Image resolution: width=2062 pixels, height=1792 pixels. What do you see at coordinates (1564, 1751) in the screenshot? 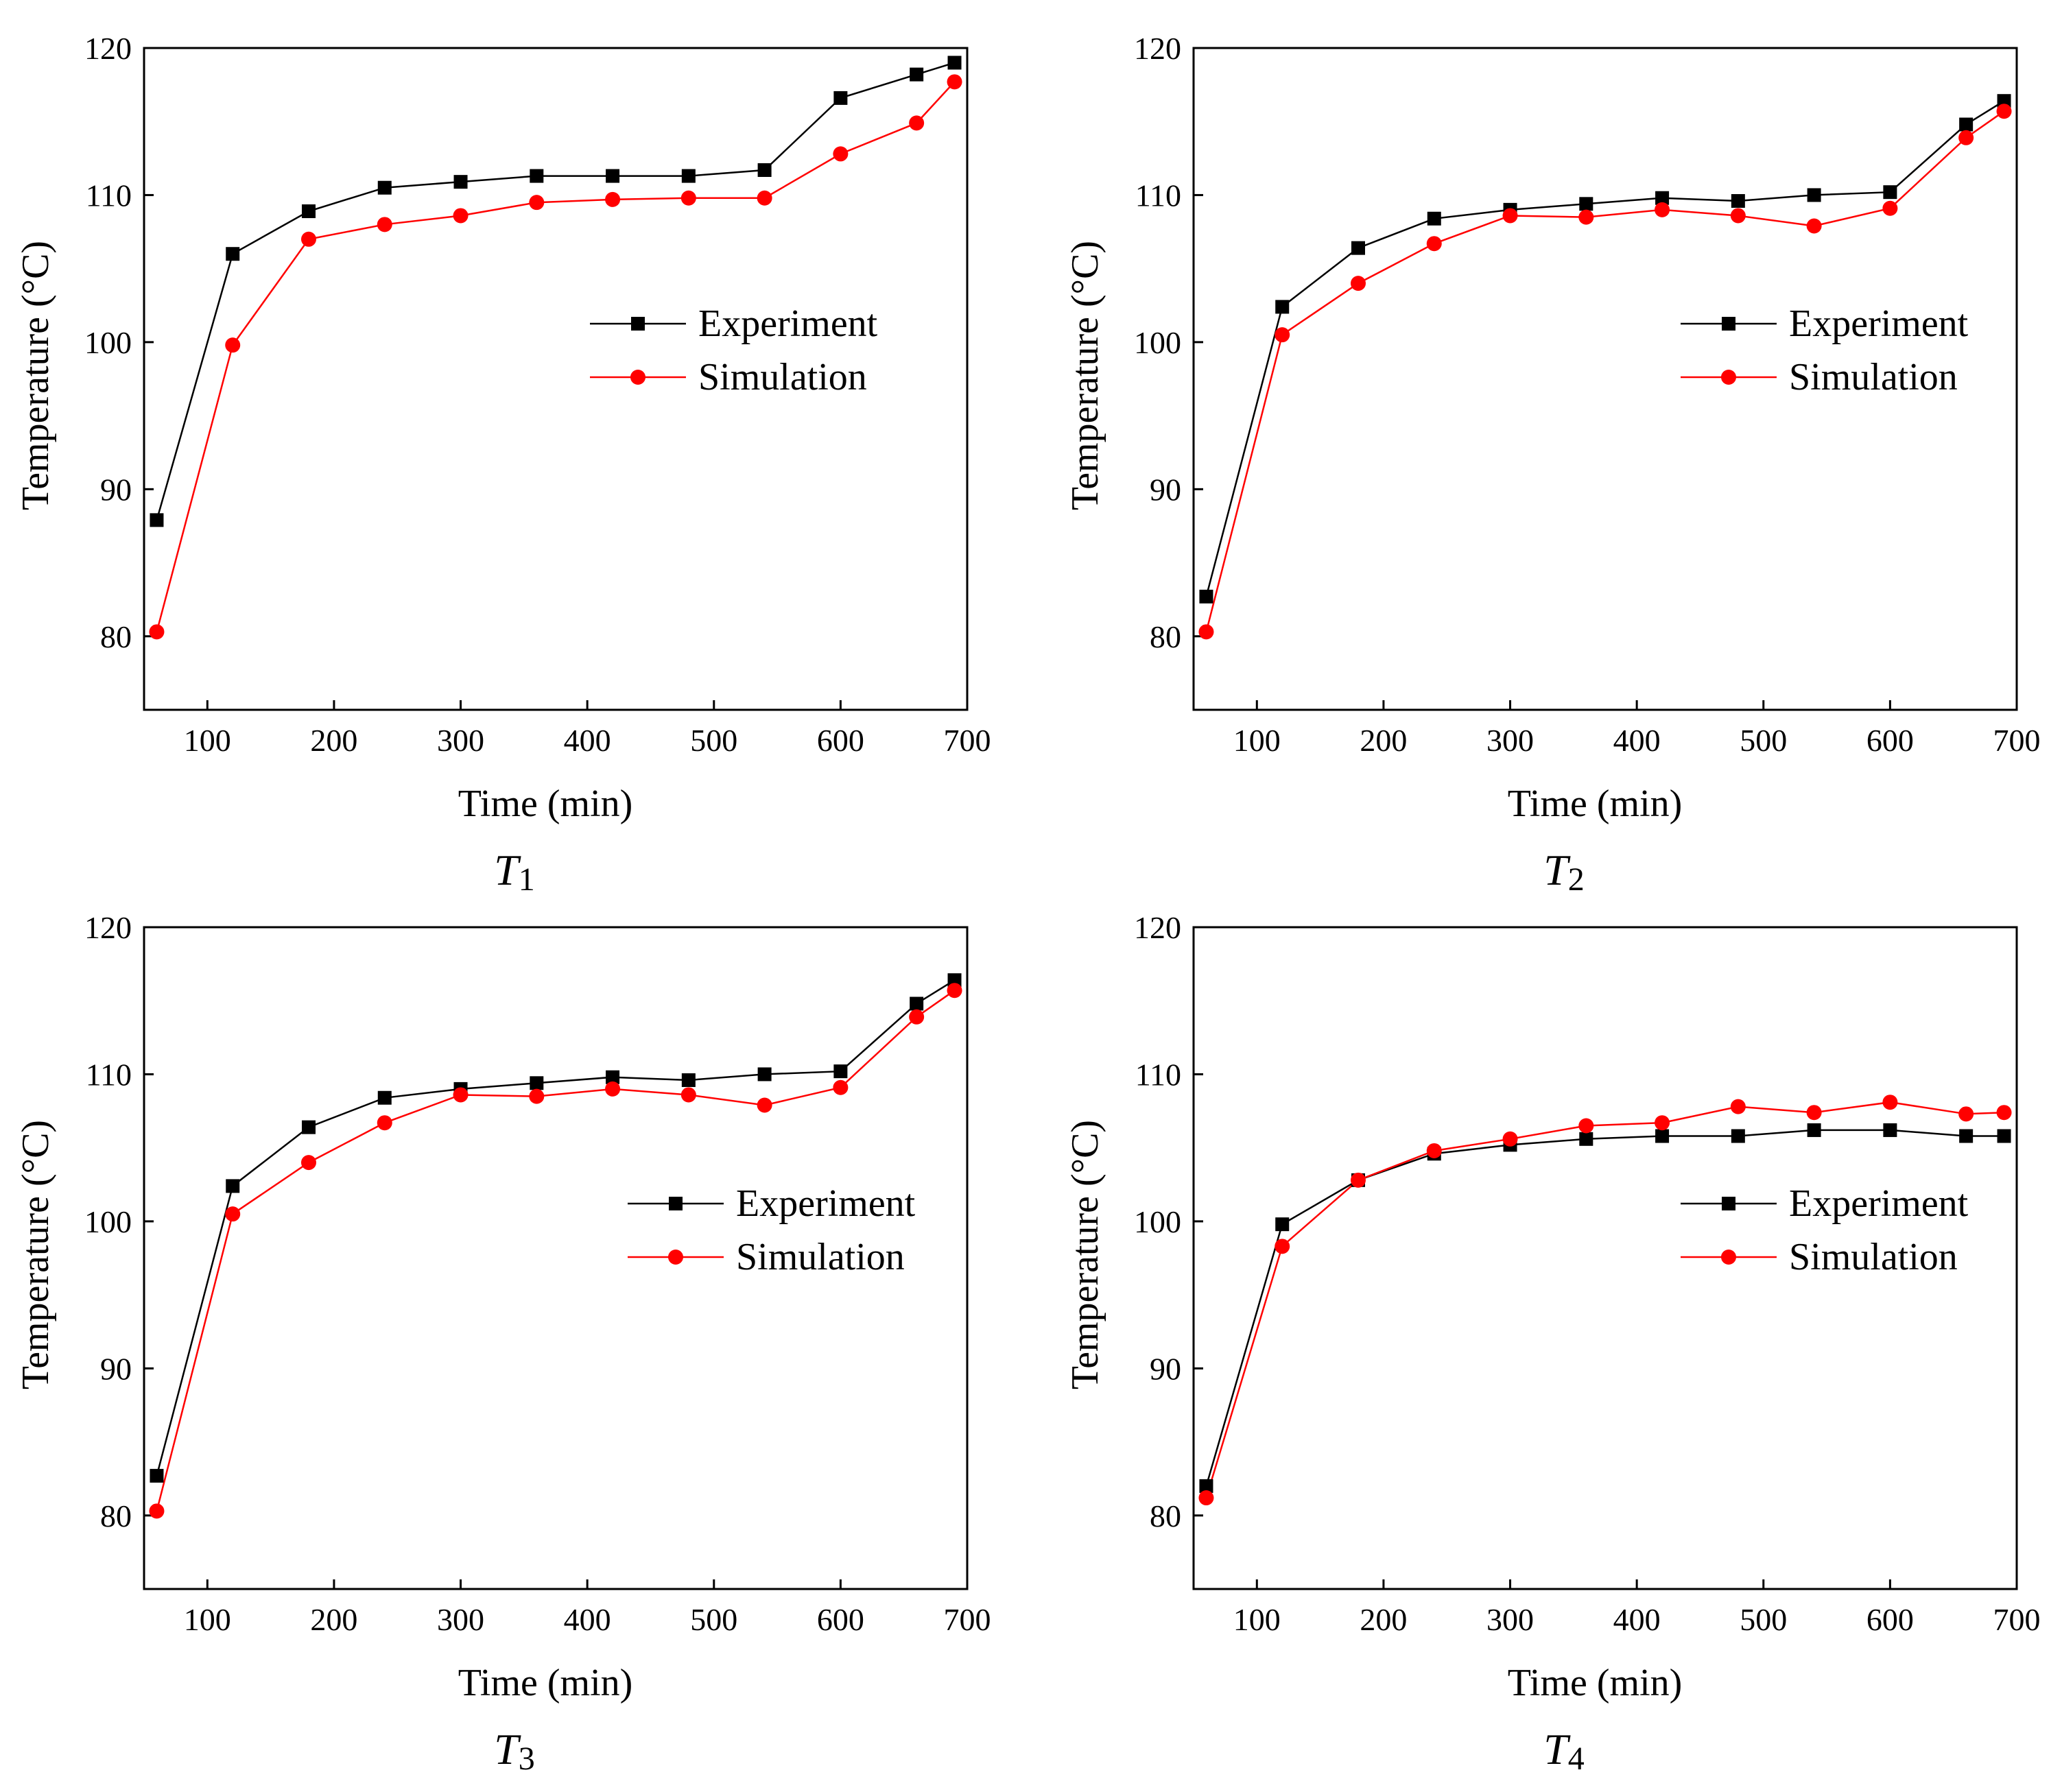
I see `panel-caption: T4` at bounding box center [1564, 1751].